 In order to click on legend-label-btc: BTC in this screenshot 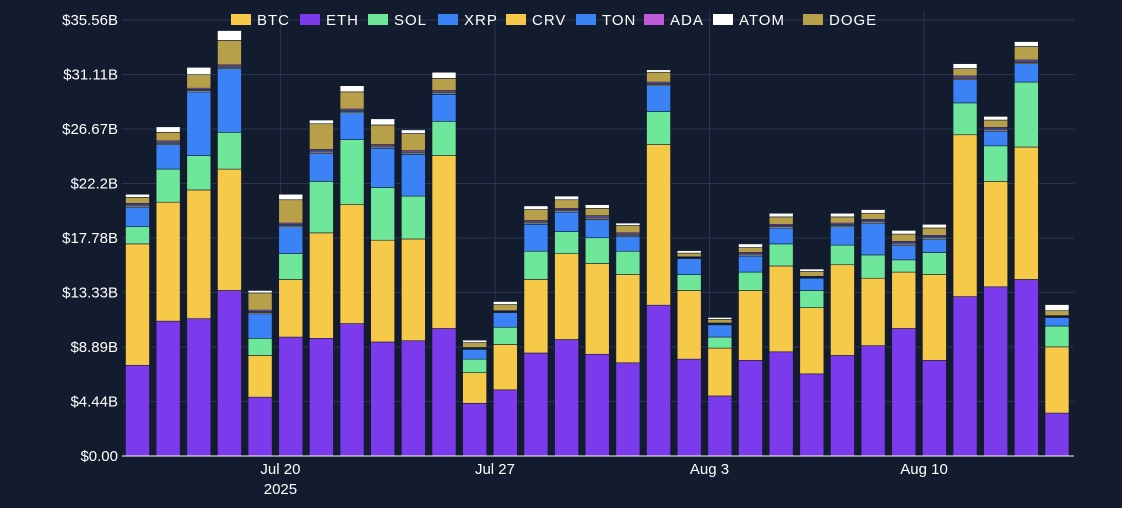, I will do `click(273, 20)`.